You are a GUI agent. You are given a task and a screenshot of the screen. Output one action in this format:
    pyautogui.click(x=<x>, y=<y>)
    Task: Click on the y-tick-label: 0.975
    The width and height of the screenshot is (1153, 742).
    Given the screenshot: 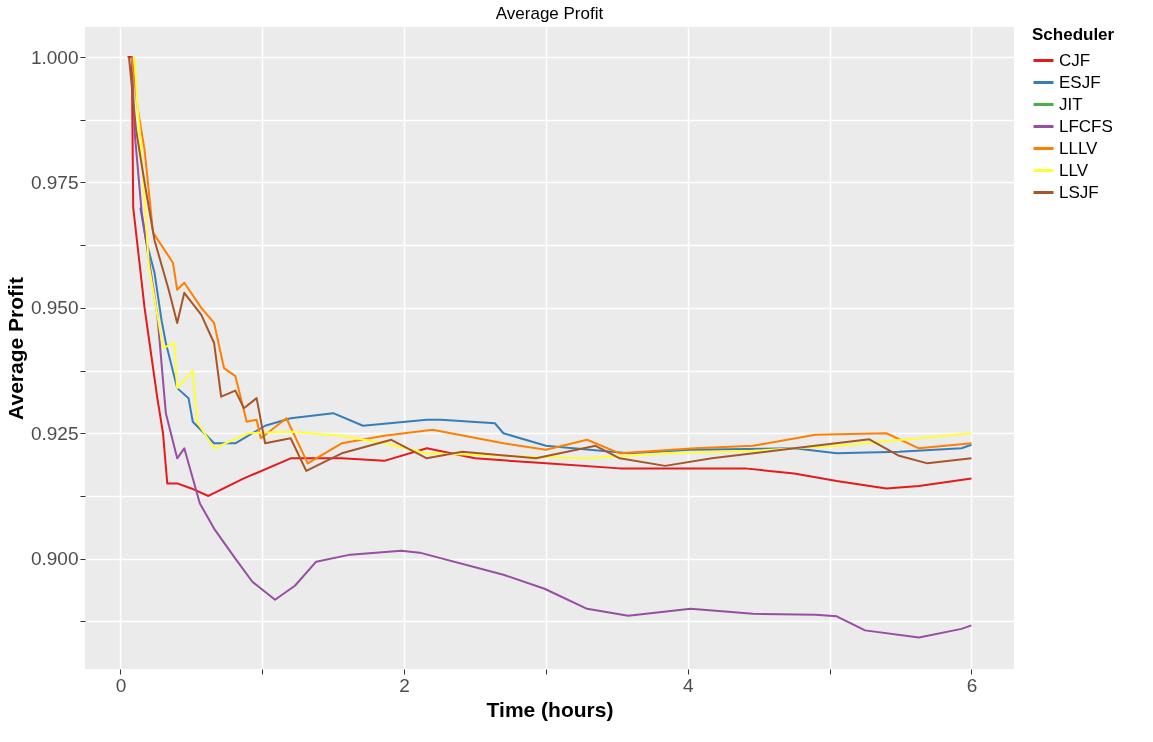 What is the action you would take?
    pyautogui.click(x=54, y=182)
    